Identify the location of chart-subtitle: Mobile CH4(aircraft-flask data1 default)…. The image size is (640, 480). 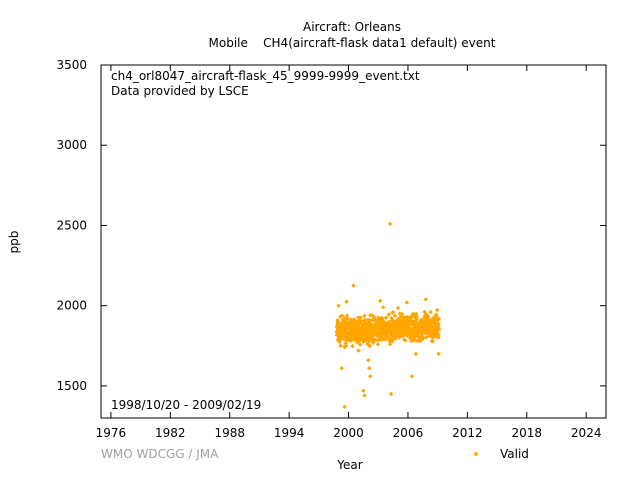
(352, 43).